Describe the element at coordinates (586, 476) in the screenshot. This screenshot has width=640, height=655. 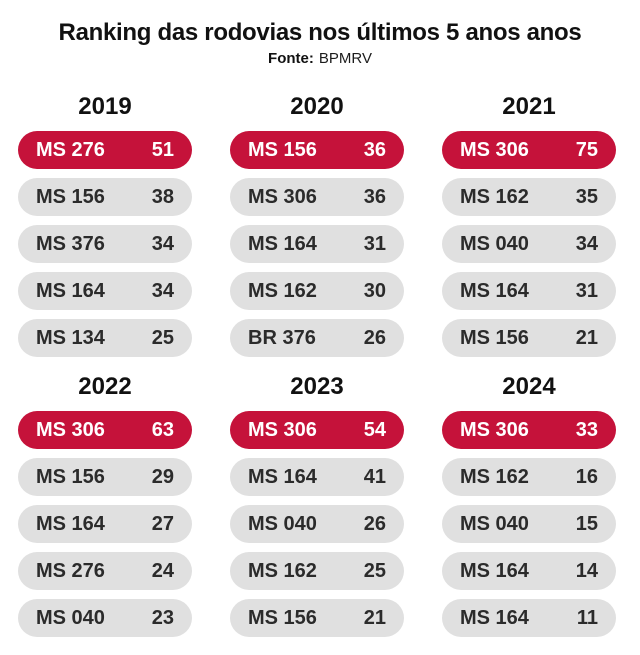
I see `road-value: 16` at that location.